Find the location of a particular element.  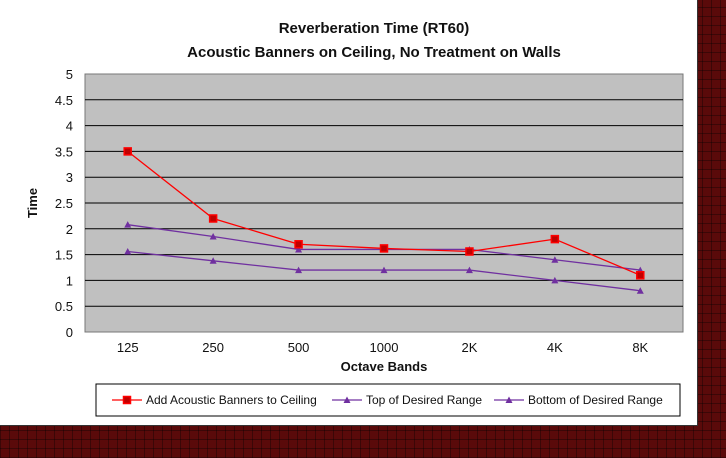

x-tick-label: 1000 is located at coordinates (384, 347).